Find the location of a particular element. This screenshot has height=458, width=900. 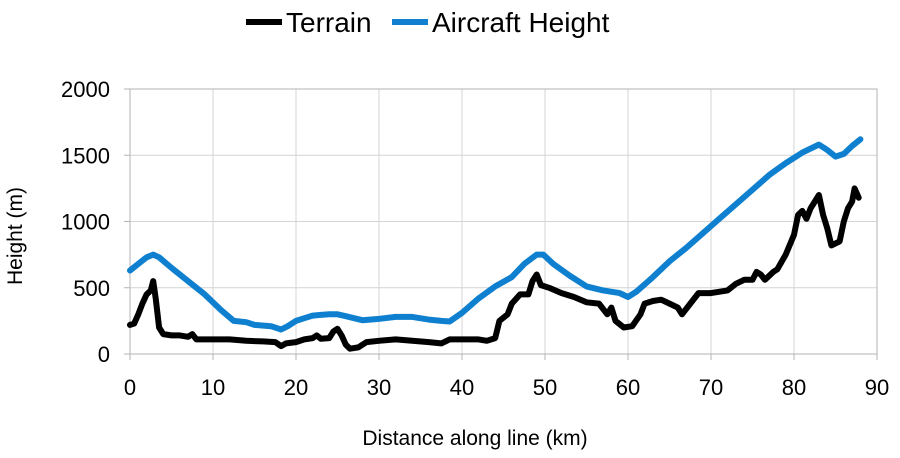

x-tick-label: 0 is located at coordinates (130, 387).